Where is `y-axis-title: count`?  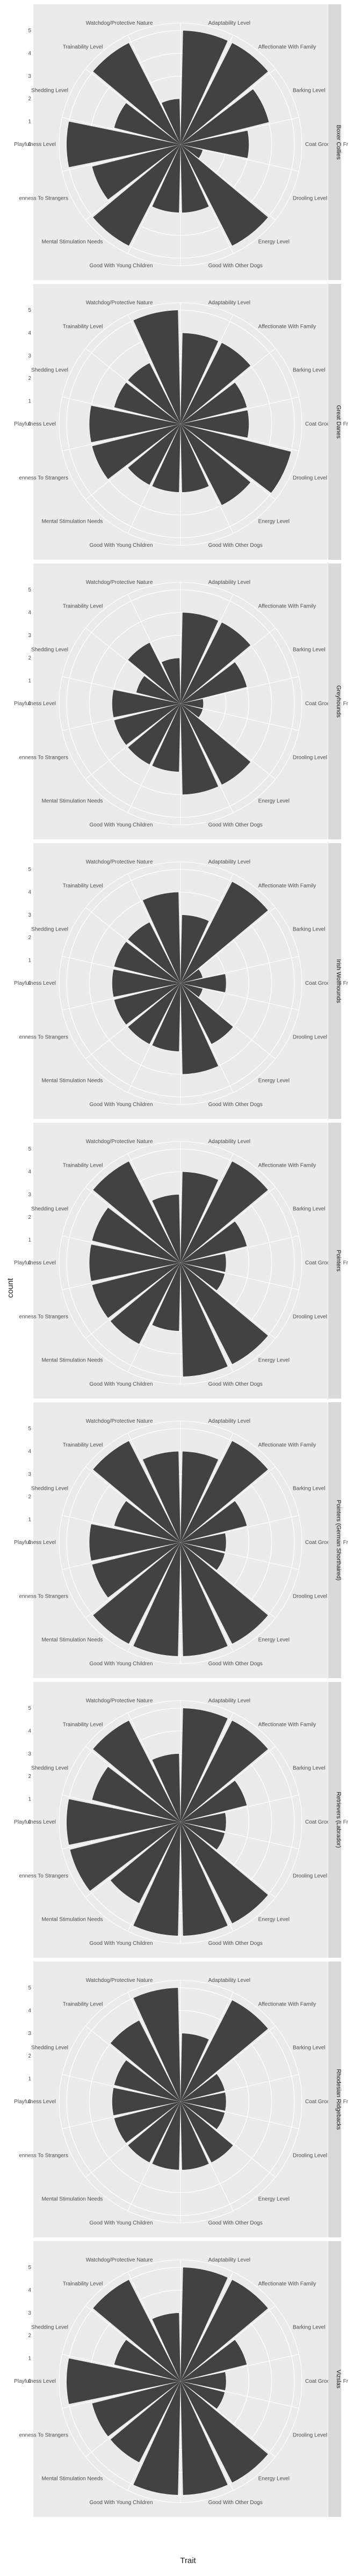 y-axis-title: count is located at coordinates (10, 1288).